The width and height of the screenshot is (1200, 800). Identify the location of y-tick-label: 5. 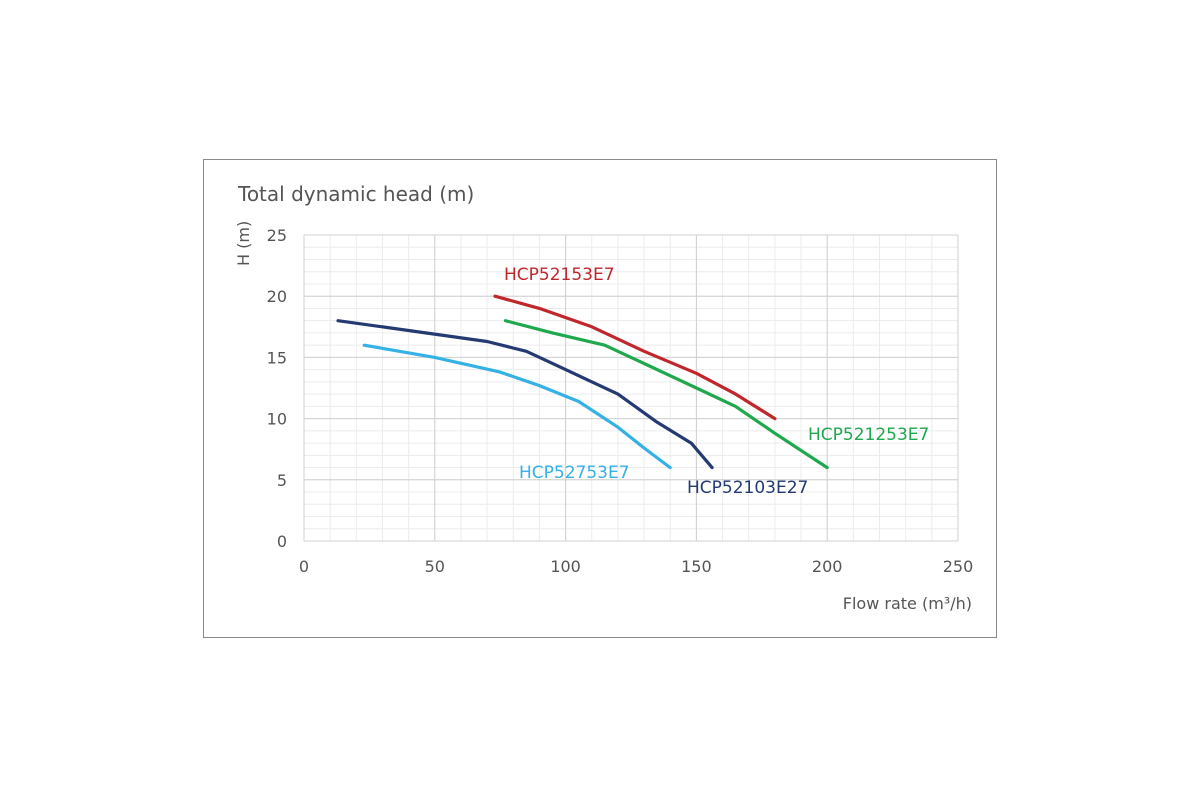
(282, 480).